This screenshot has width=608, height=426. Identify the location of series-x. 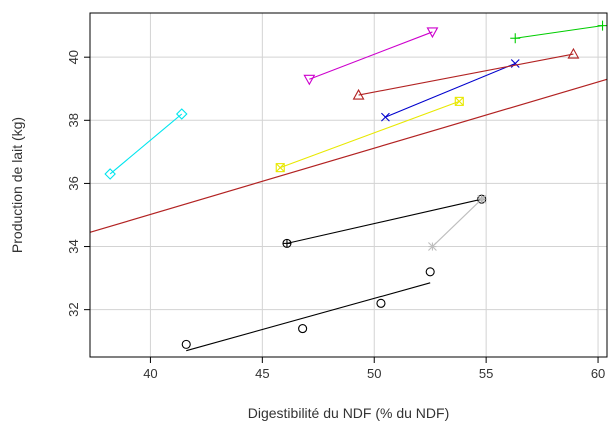
(450, 90).